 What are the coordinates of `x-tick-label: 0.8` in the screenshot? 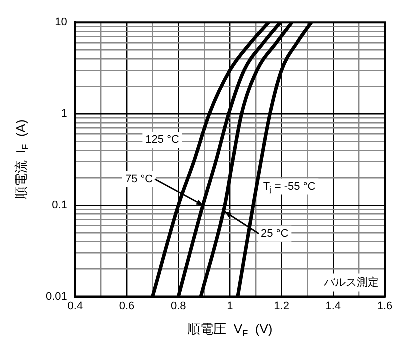 It's located at (178, 306).